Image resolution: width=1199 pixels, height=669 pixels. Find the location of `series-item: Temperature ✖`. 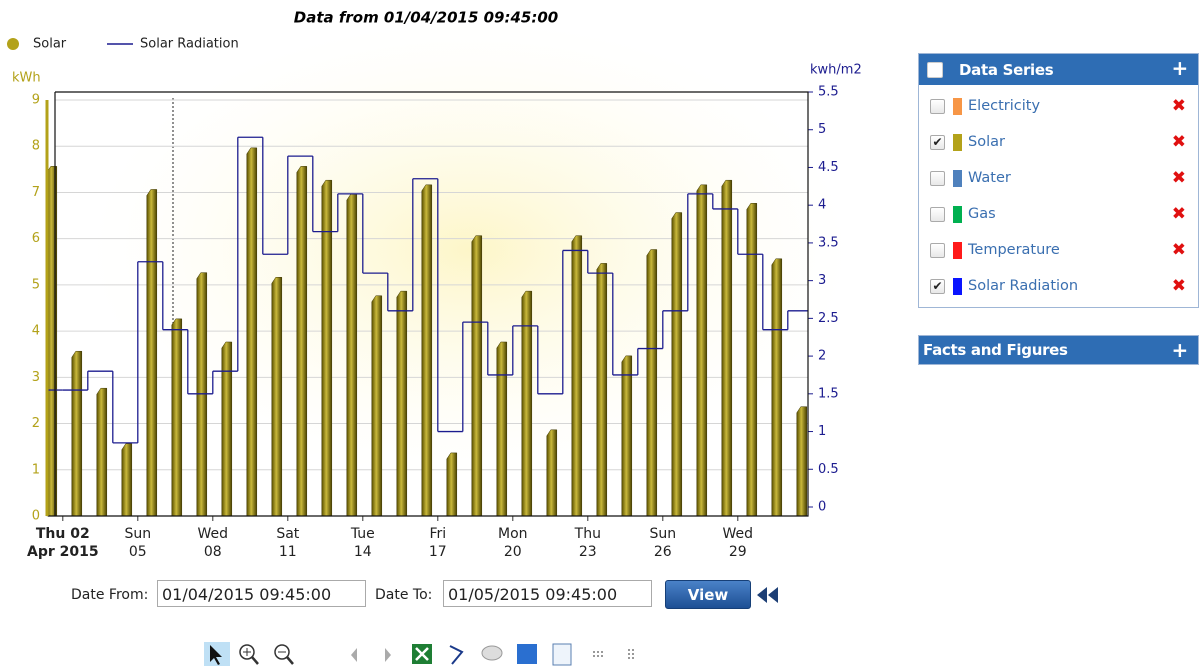

series-item: Temperature ✖ is located at coordinates (1058, 250).